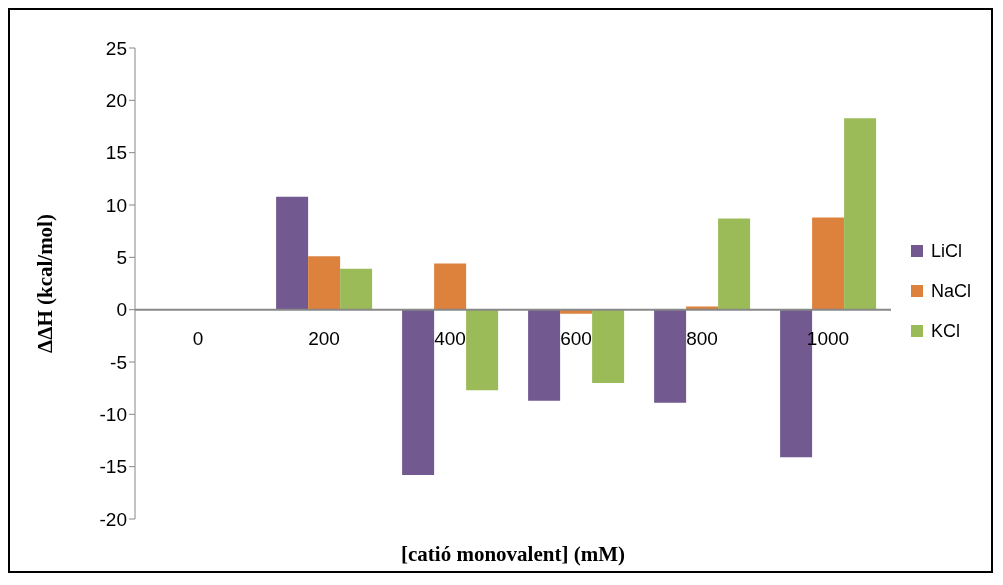  I want to click on y-tick-label: -15, so click(113, 467).